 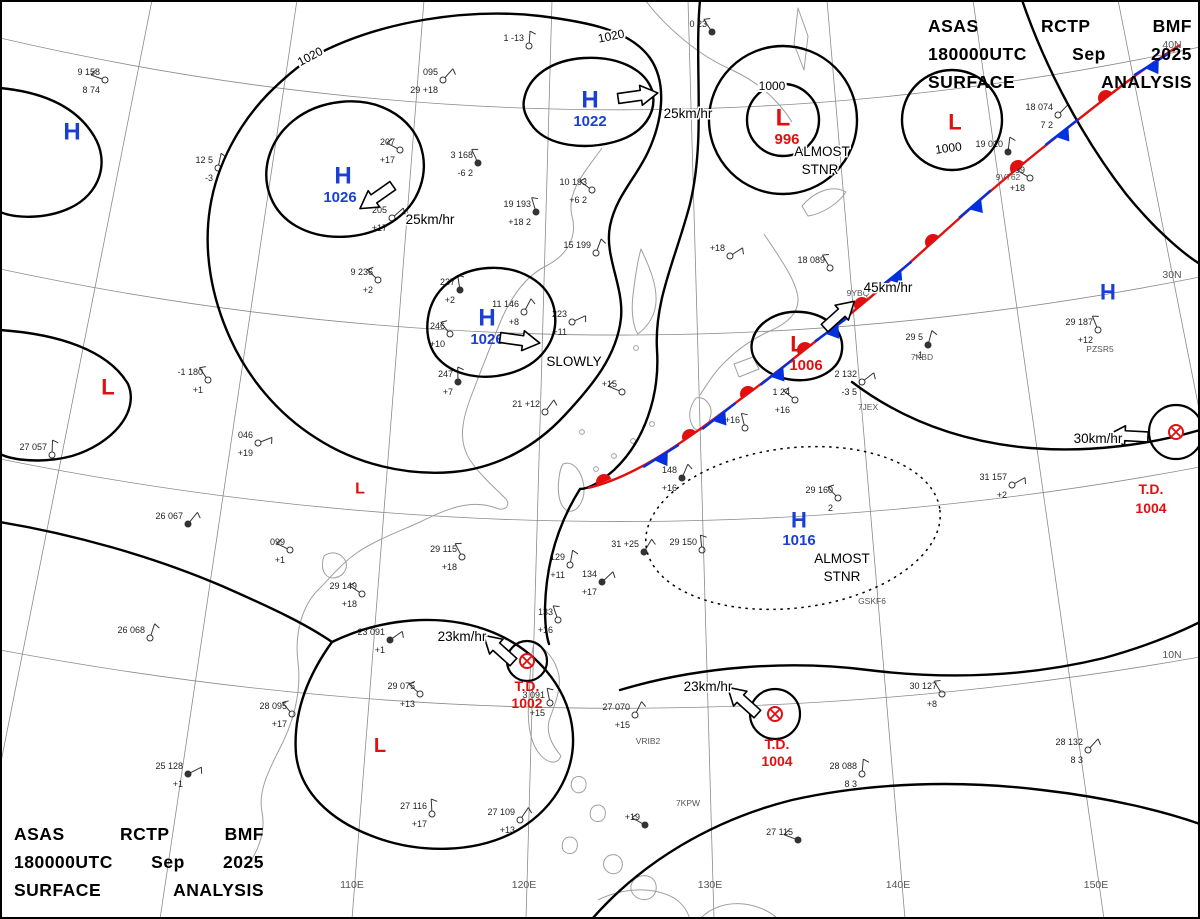 I want to click on station-plot: 27 115, so click(x=784, y=835).